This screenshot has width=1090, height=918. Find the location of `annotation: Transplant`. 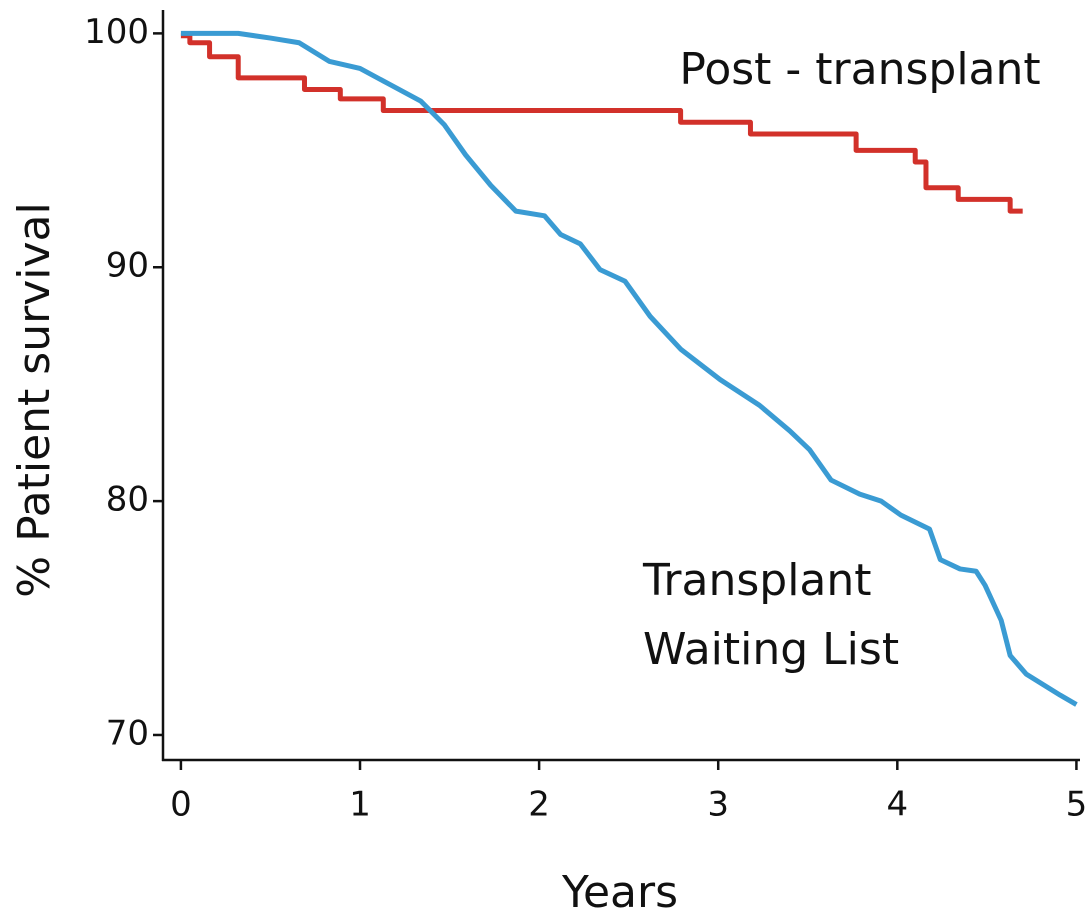

annotation: Transplant is located at coordinates (757, 580).